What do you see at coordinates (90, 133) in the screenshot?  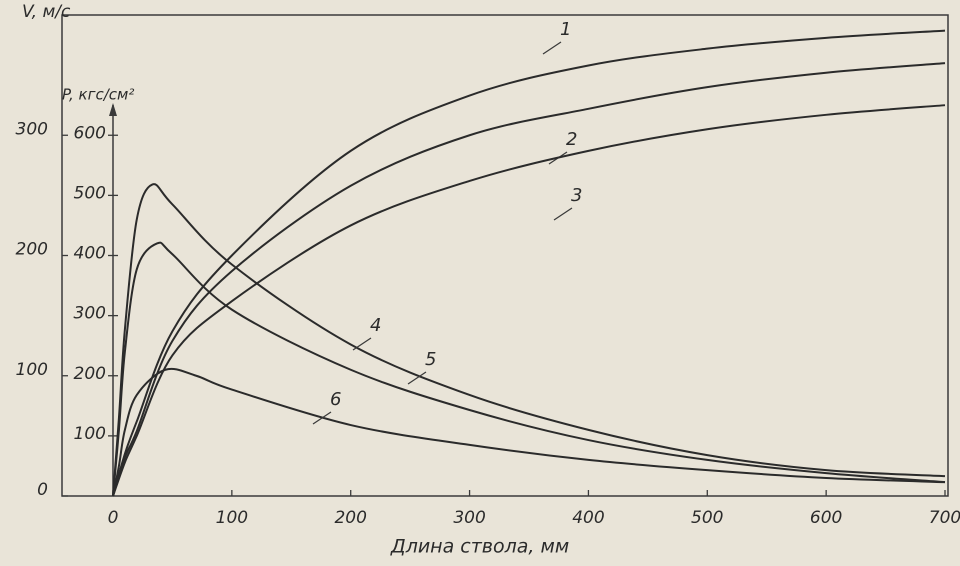 I see `y2-tick-label: 600` at bounding box center [90, 133].